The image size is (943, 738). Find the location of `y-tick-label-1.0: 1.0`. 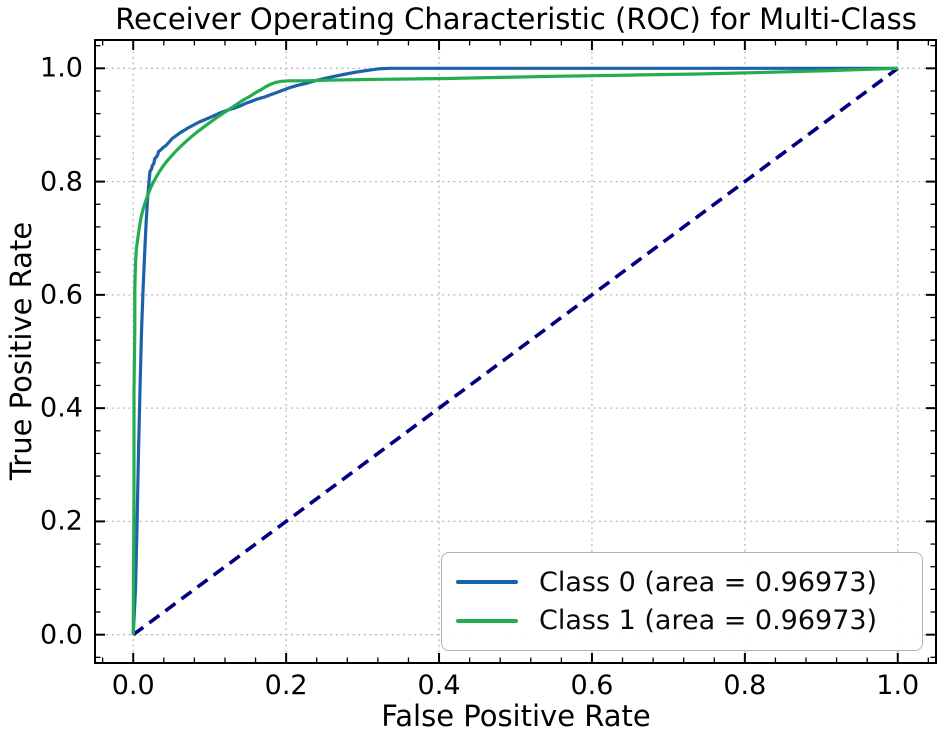

y-tick-label-1.0: 1.0 is located at coordinates (61, 68).